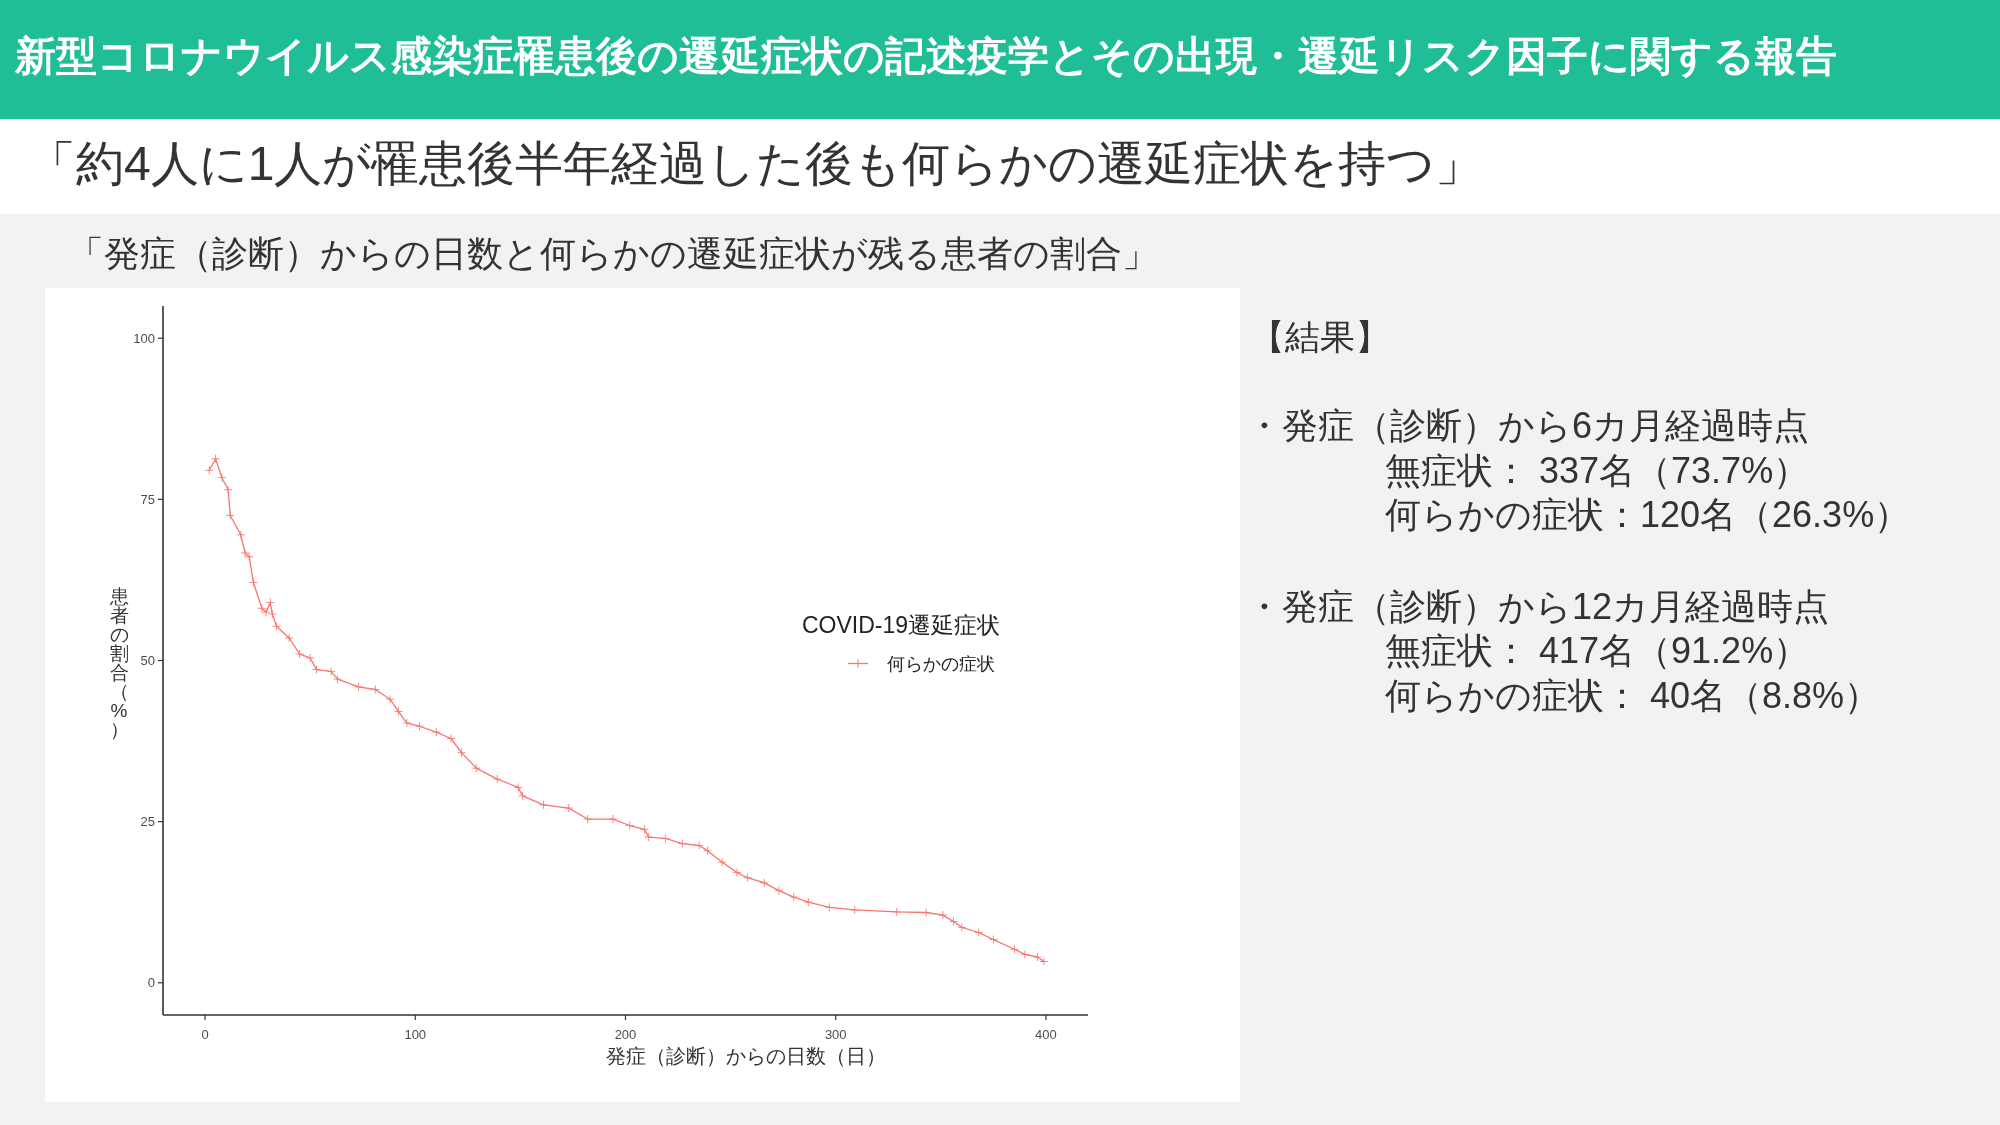  Describe the element at coordinates (415, 1034) in the screenshot. I see `x-tick-label: 100` at that location.